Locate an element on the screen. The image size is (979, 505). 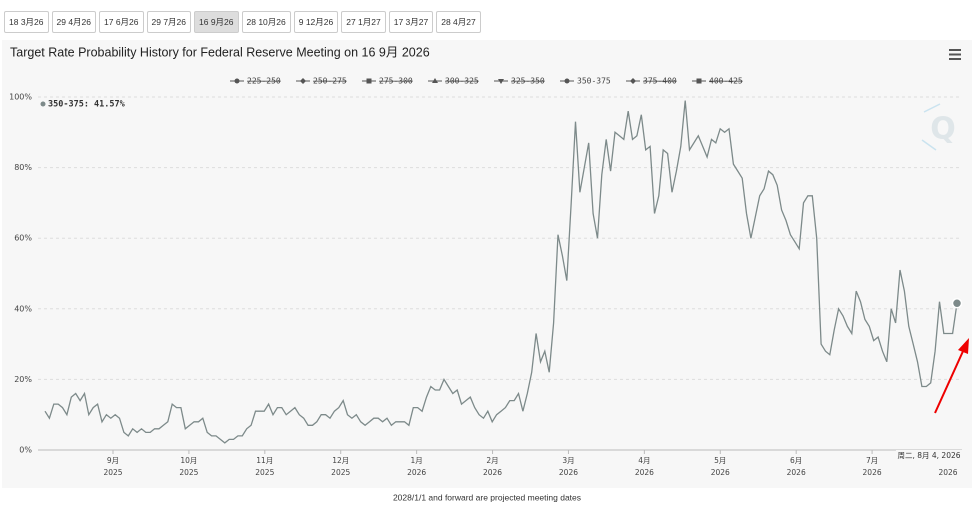
menu-button is located at coordinates (955, 54).